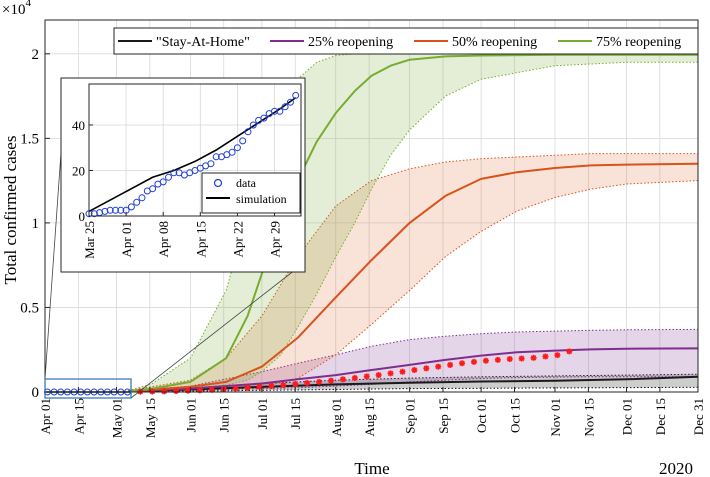 This screenshot has width=710, height=477. What do you see at coordinates (126, 239) in the screenshot?
I see `inset-x-tick-label: Apr 01` at bounding box center [126, 239].